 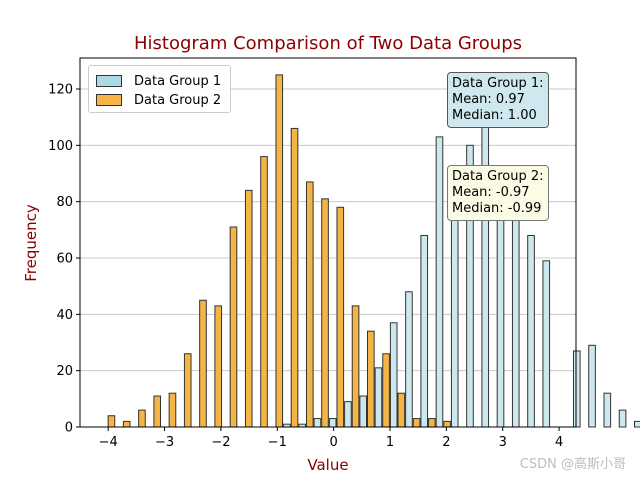 I want to click on annotation-line: Median: -0.99, so click(x=497, y=208).